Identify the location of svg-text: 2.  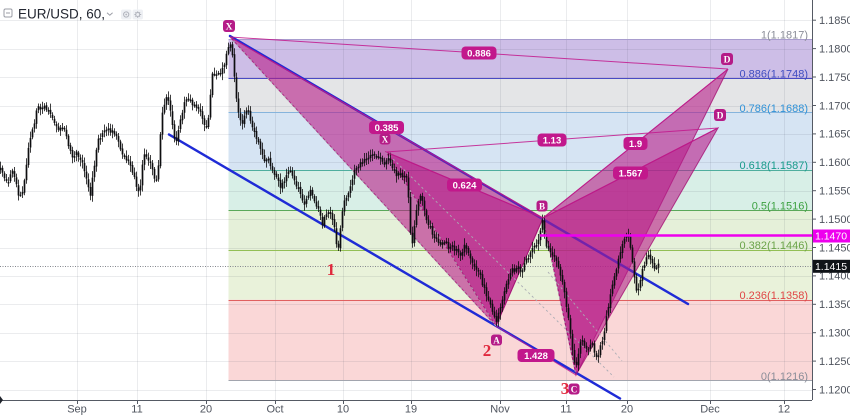
(487, 350).